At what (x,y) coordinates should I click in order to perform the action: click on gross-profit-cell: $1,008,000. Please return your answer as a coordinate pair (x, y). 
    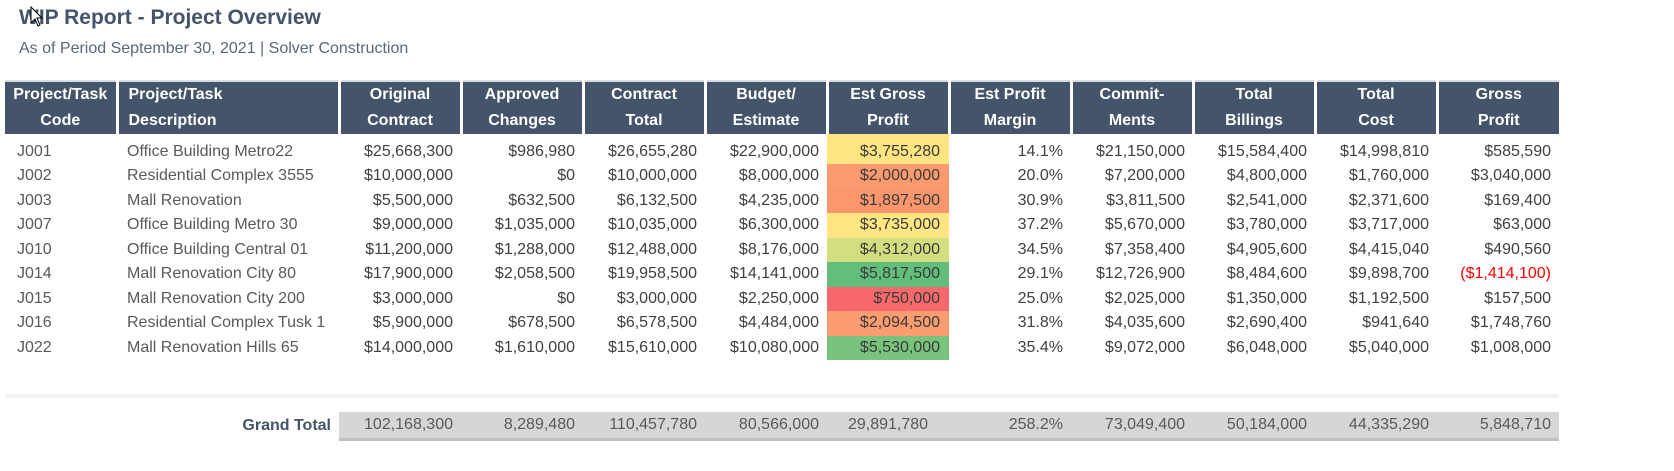
    Looking at the image, I should click on (1510, 347).